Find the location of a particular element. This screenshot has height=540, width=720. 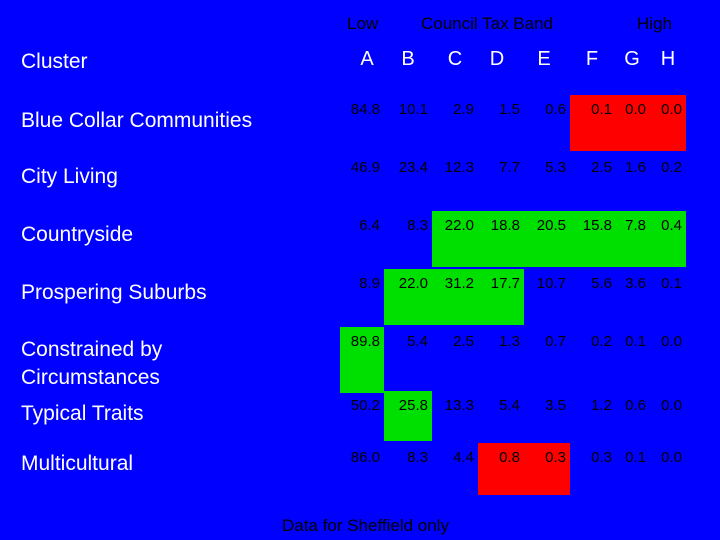

council-tax-band-label: Council Tax Band is located at coordinates (487, 23).